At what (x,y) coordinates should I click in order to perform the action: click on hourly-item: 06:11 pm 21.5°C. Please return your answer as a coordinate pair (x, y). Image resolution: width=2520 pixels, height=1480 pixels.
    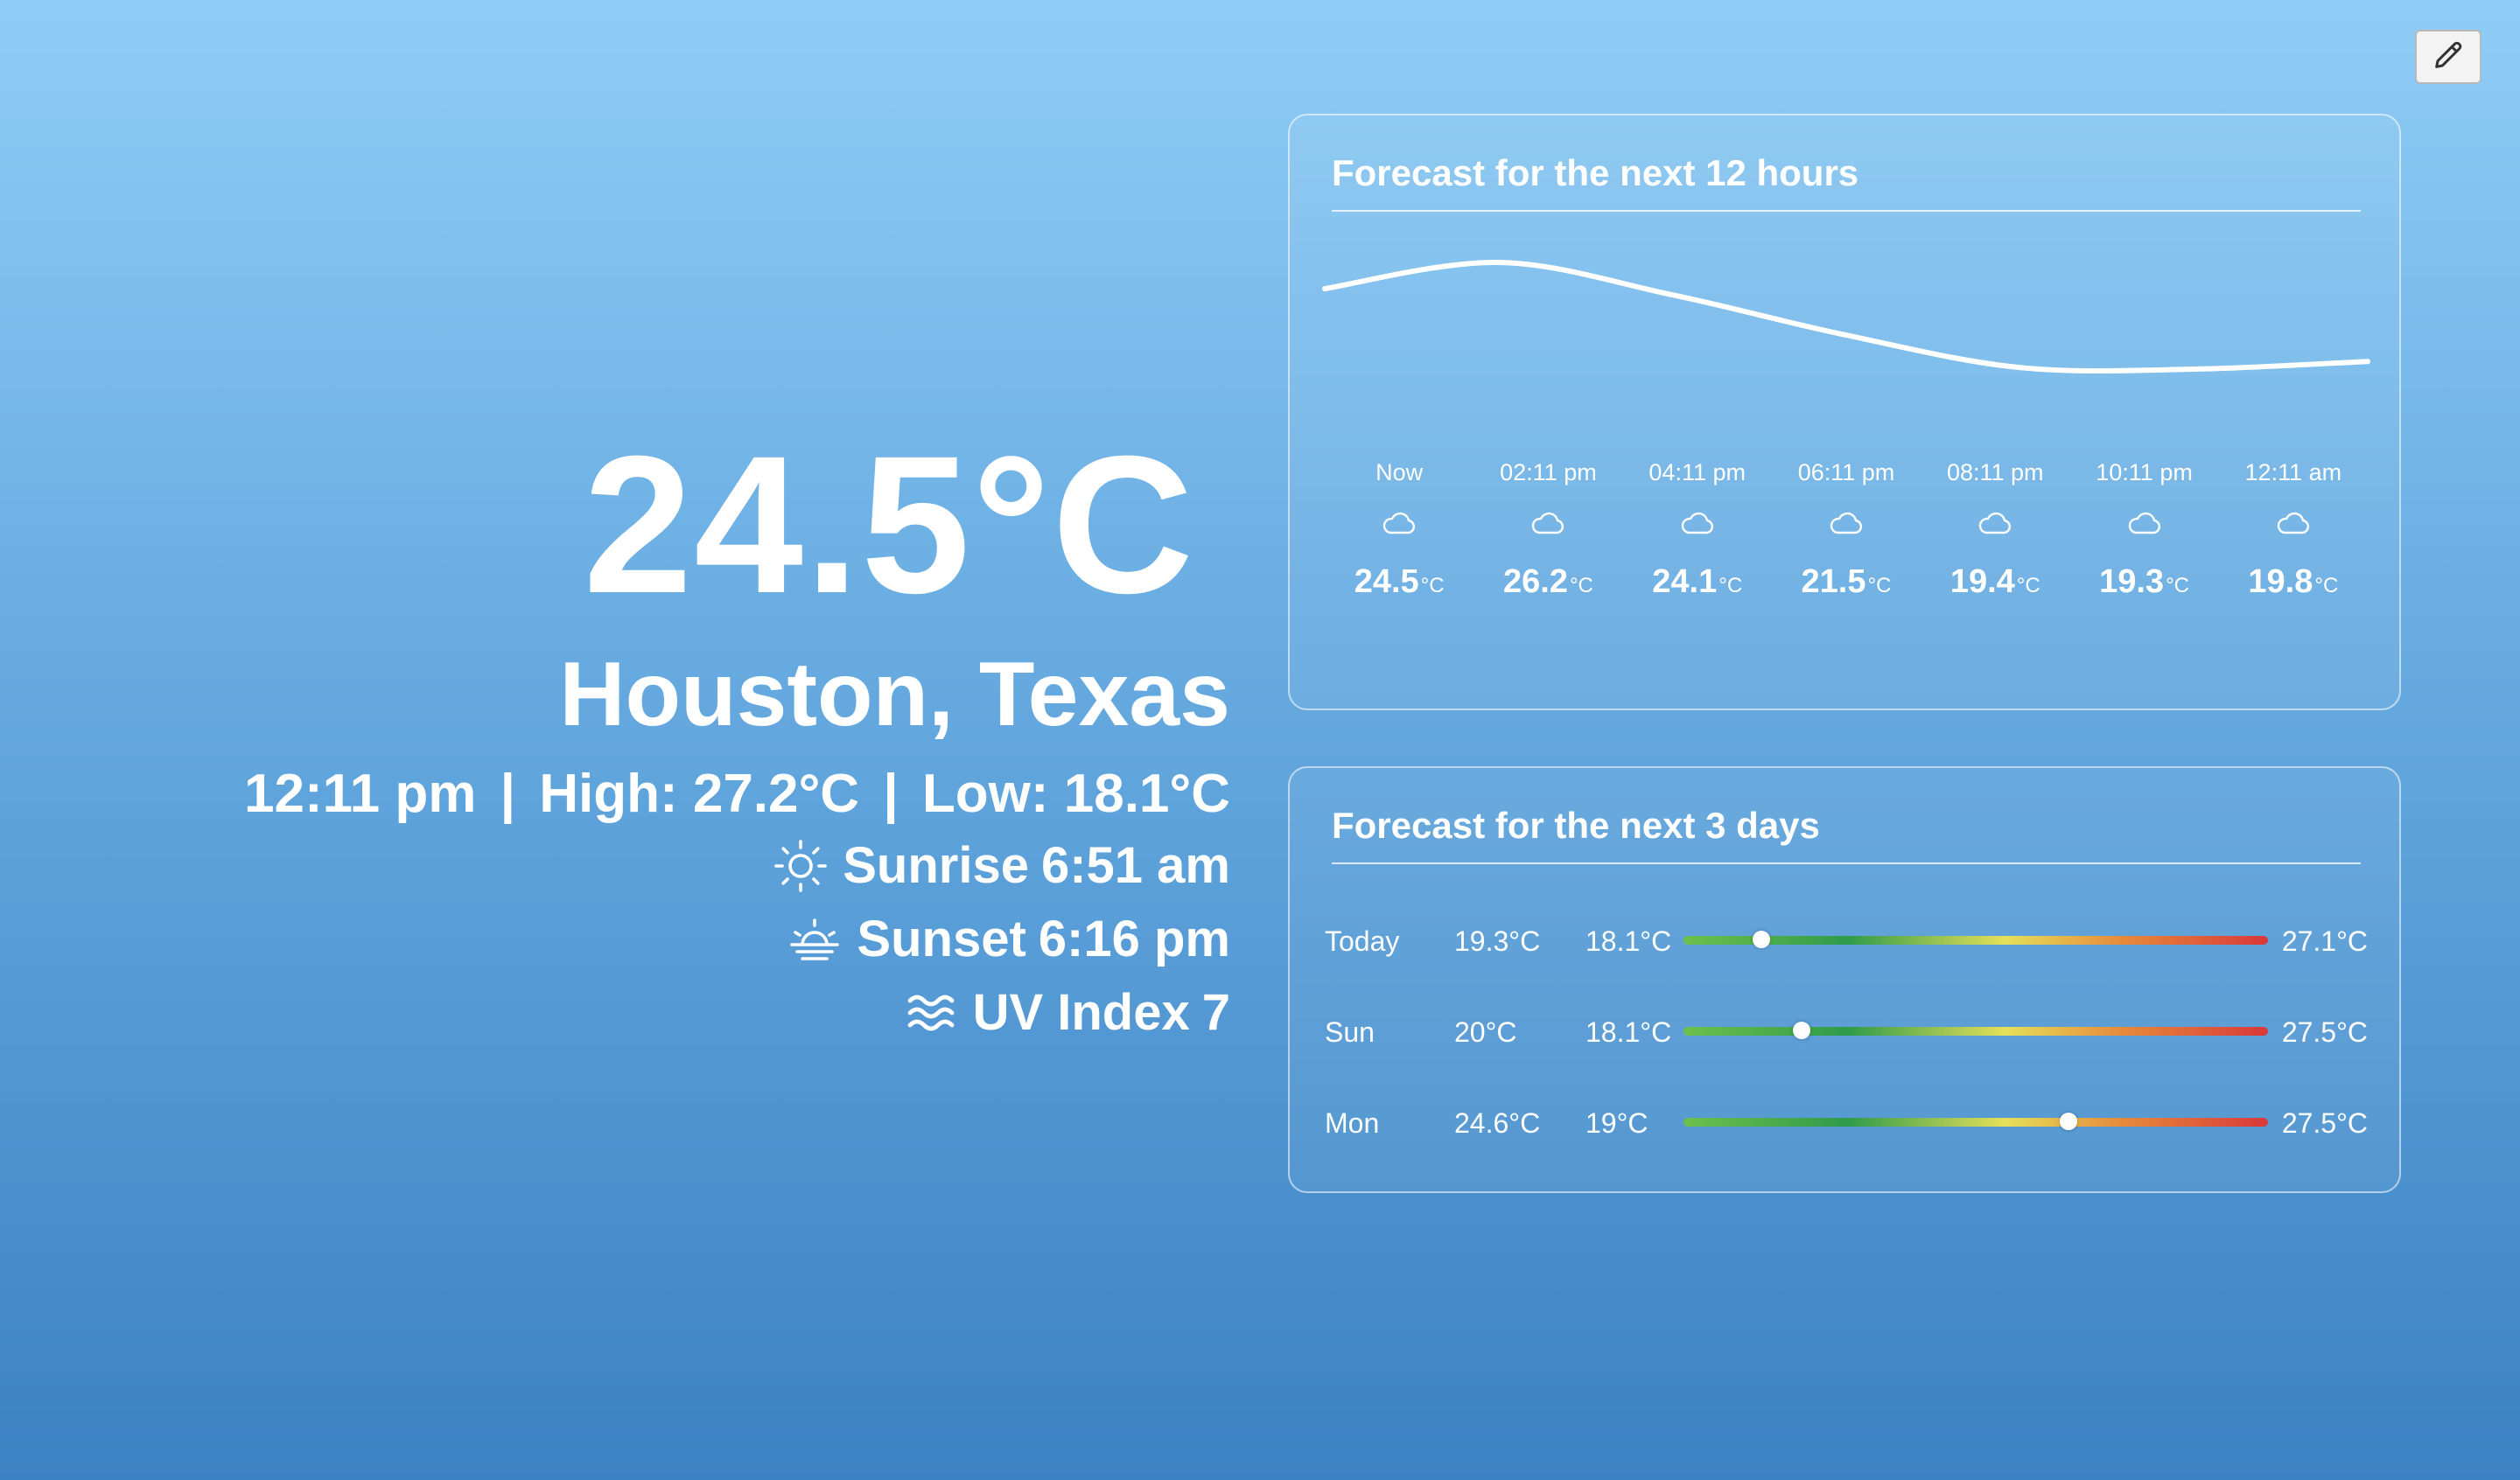
    Looking at the image, I should click on (1846, 562).